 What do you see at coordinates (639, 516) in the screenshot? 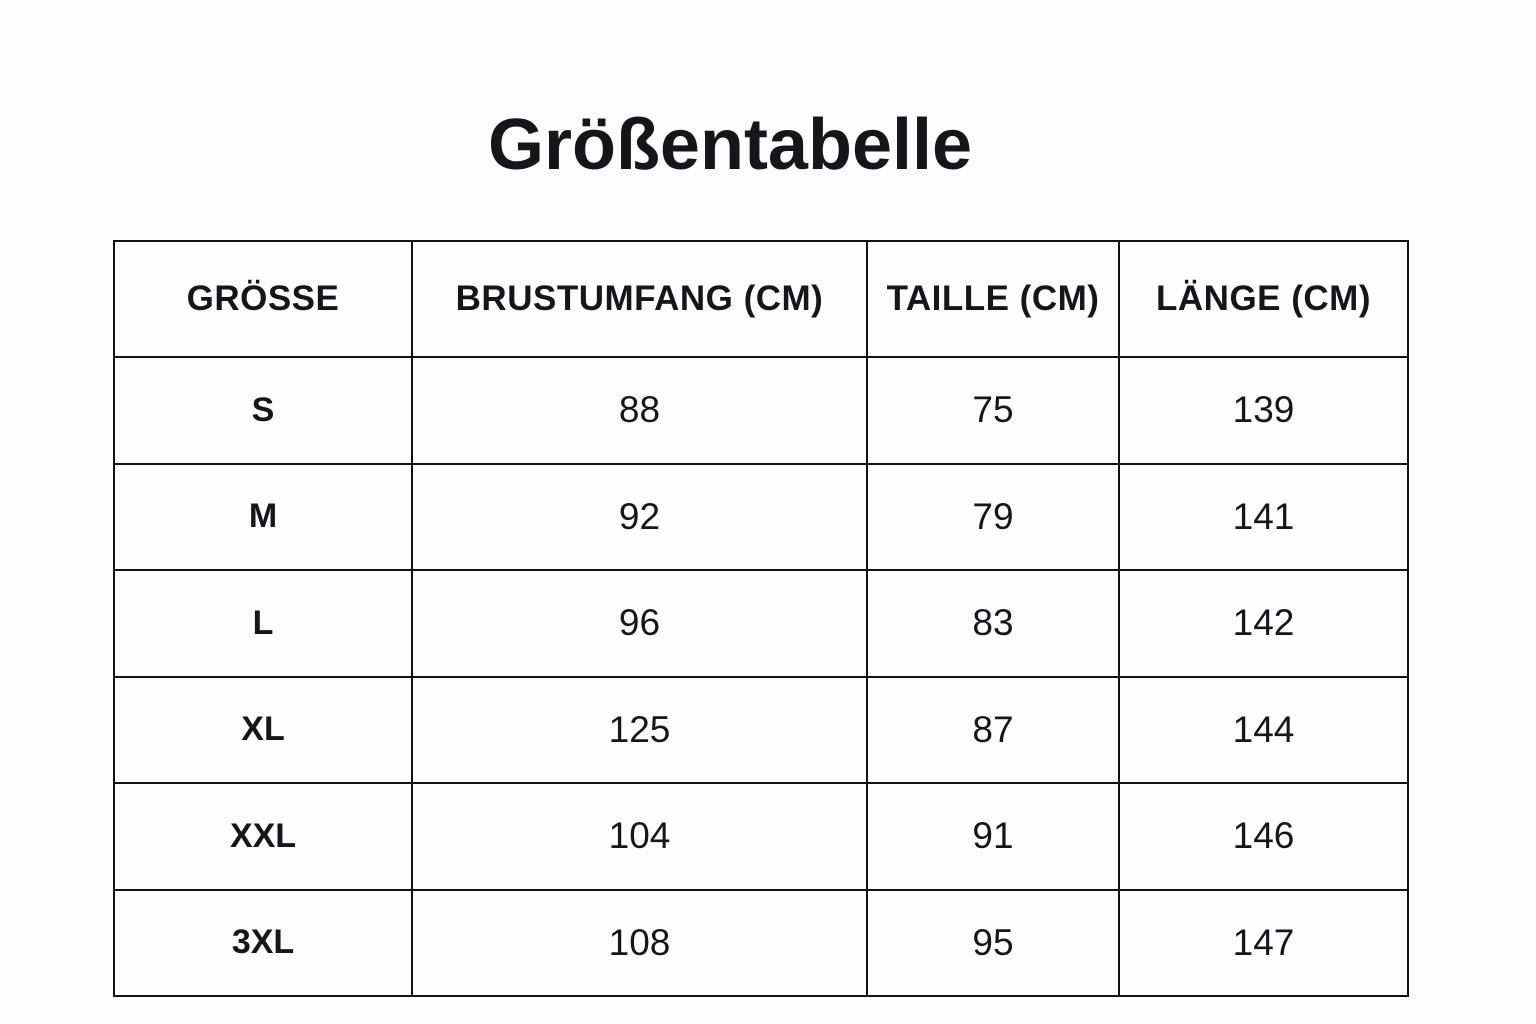
I see `cell-chest: 92` at bounding box center [639, 516].